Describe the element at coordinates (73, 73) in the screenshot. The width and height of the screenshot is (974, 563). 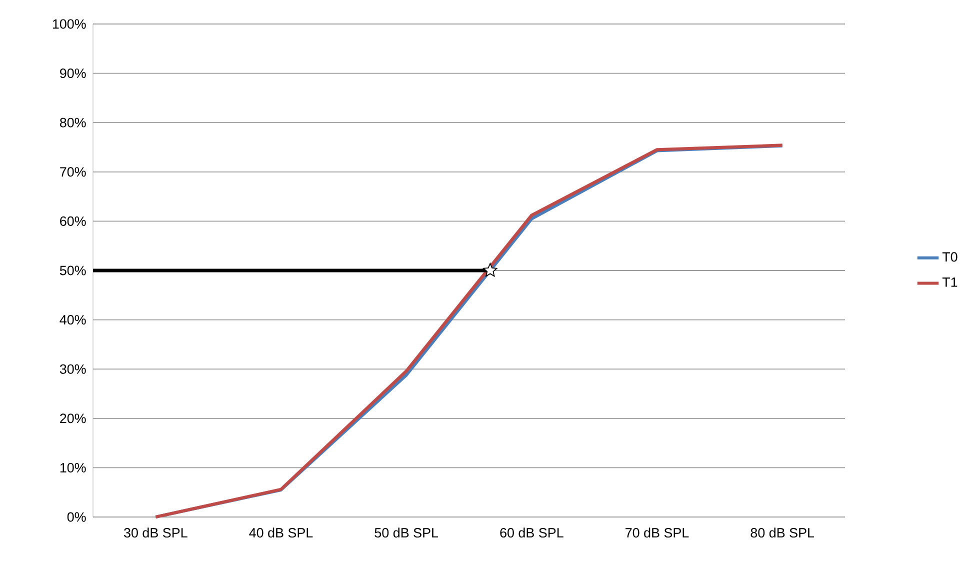
I see `y-tick-label: 90%` at that location.